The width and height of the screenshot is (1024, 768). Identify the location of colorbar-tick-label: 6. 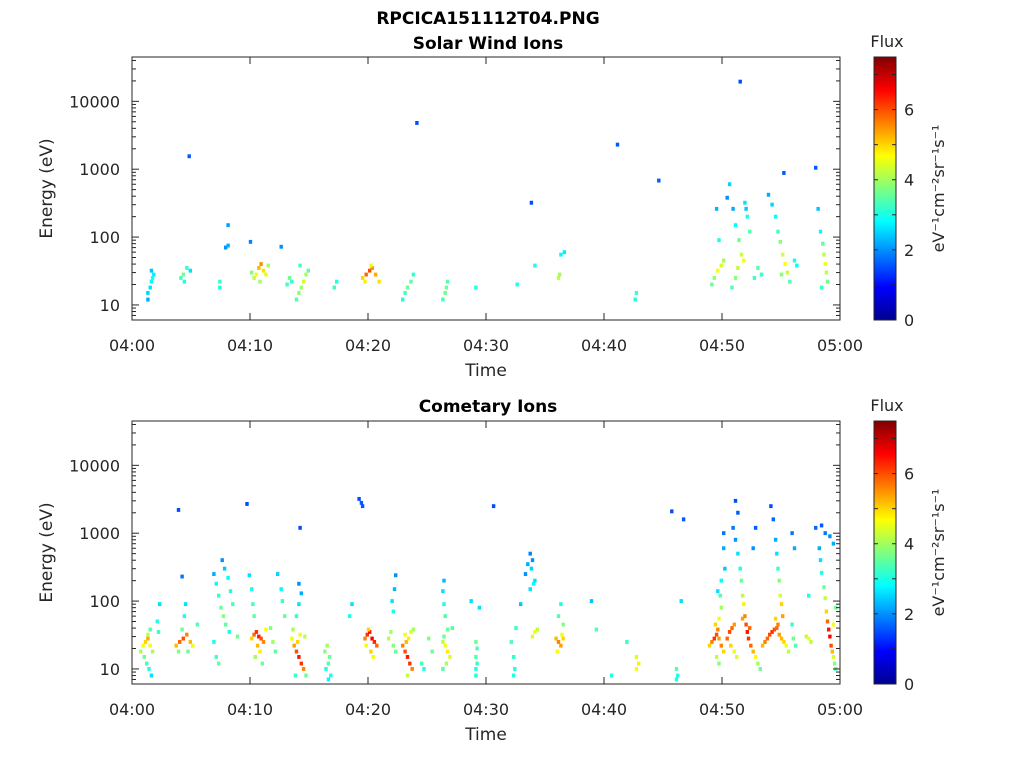
(909, 110).